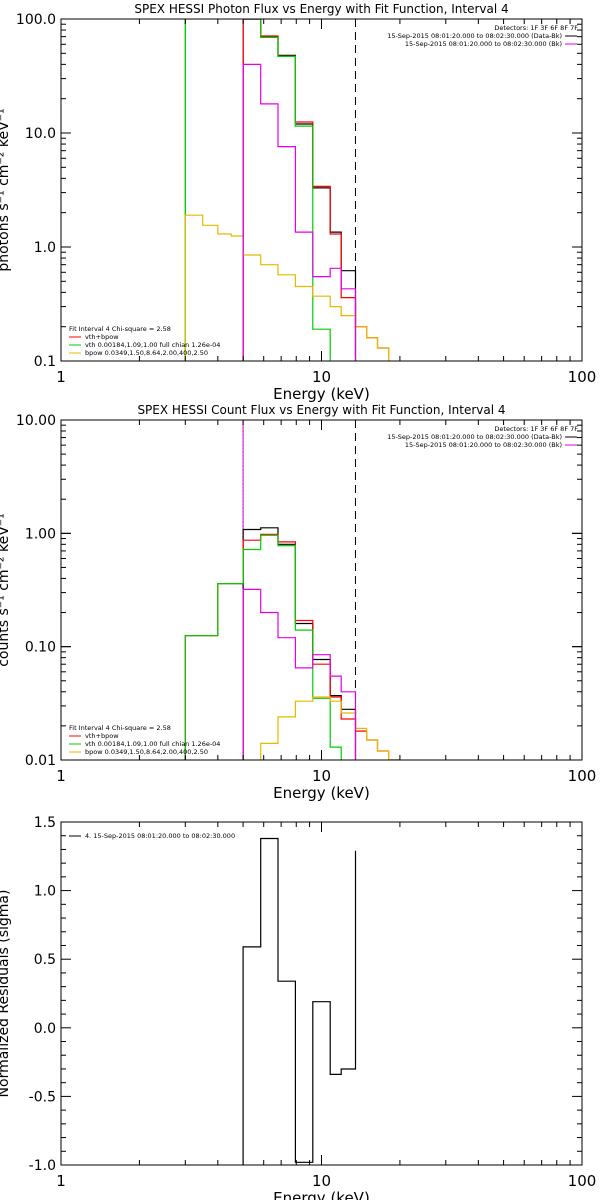 The image size is (600, 1200). What do you see at coordinates (36, 20) in the screenshot?
I see `y-tick-label: 100.0` at bounding box center [36, 20].